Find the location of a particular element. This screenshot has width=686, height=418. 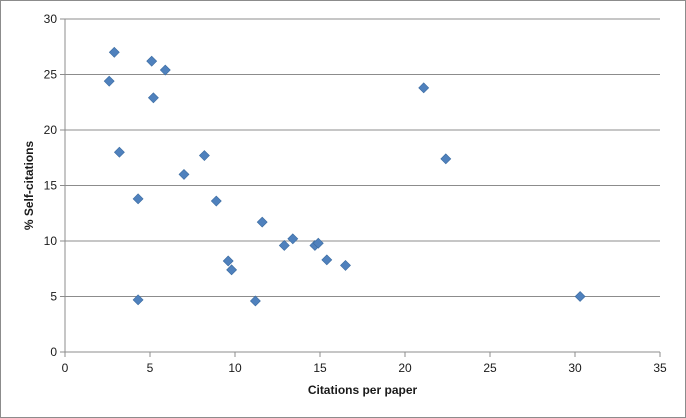

y-tick-label: 0 is located at coordinates (53, 352).